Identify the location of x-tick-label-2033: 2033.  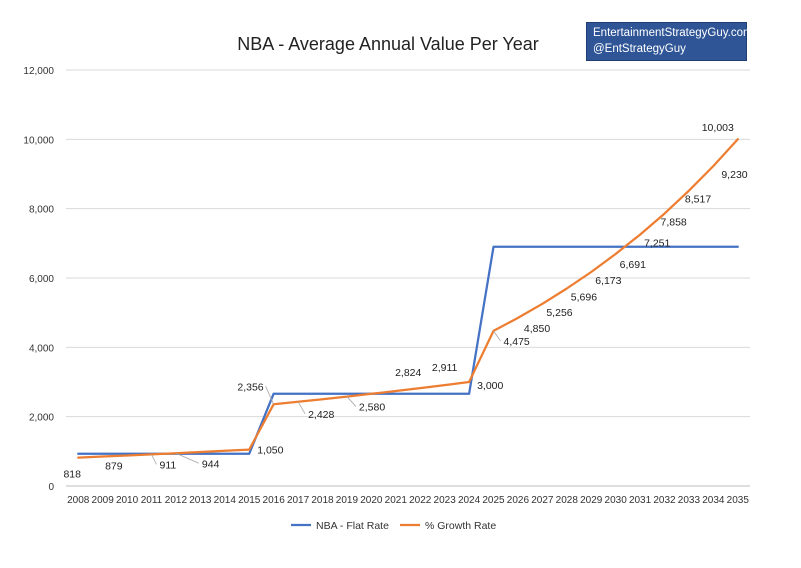
(689, 500).